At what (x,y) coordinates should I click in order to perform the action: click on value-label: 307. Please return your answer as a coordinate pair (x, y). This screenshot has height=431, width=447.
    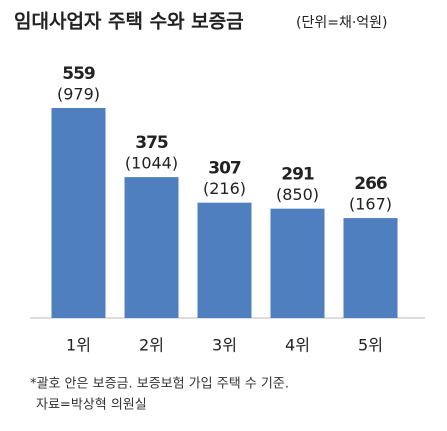
    Looking at the image, I should click on (224, 169).